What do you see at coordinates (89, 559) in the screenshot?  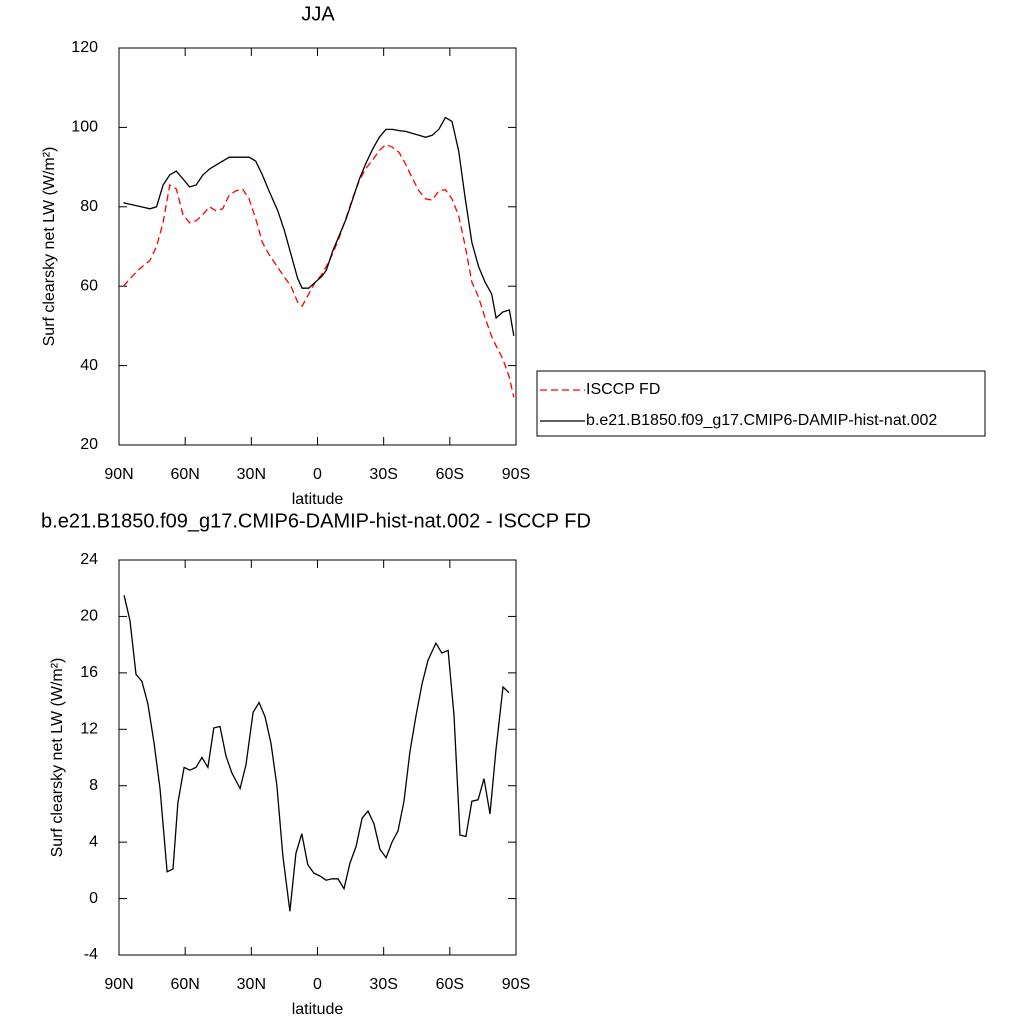 I see `y-tick-label: 24` at bounding box center [89, 559].